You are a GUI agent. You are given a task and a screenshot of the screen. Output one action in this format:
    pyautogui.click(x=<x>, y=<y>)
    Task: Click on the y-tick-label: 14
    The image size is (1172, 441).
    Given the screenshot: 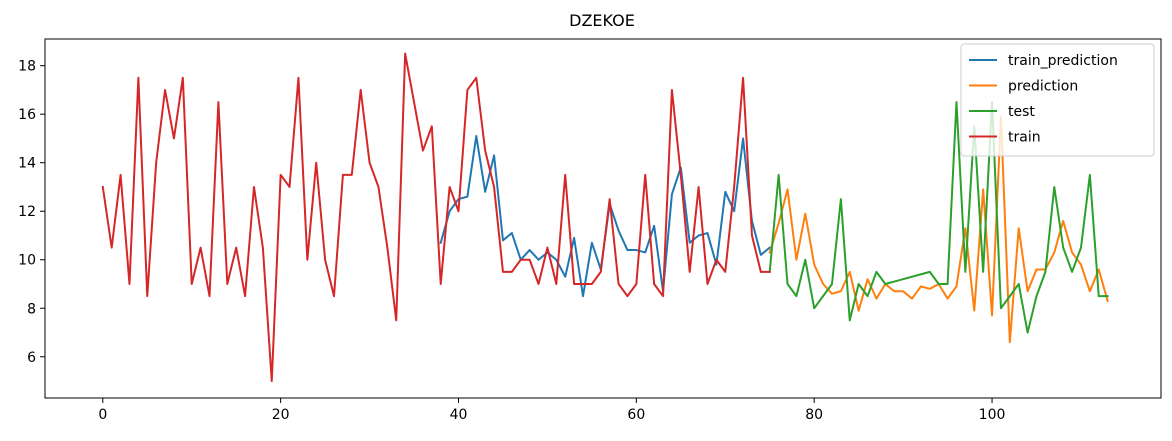 What is the action you would take?
    pyautogui.click(x=27, y=164)
    